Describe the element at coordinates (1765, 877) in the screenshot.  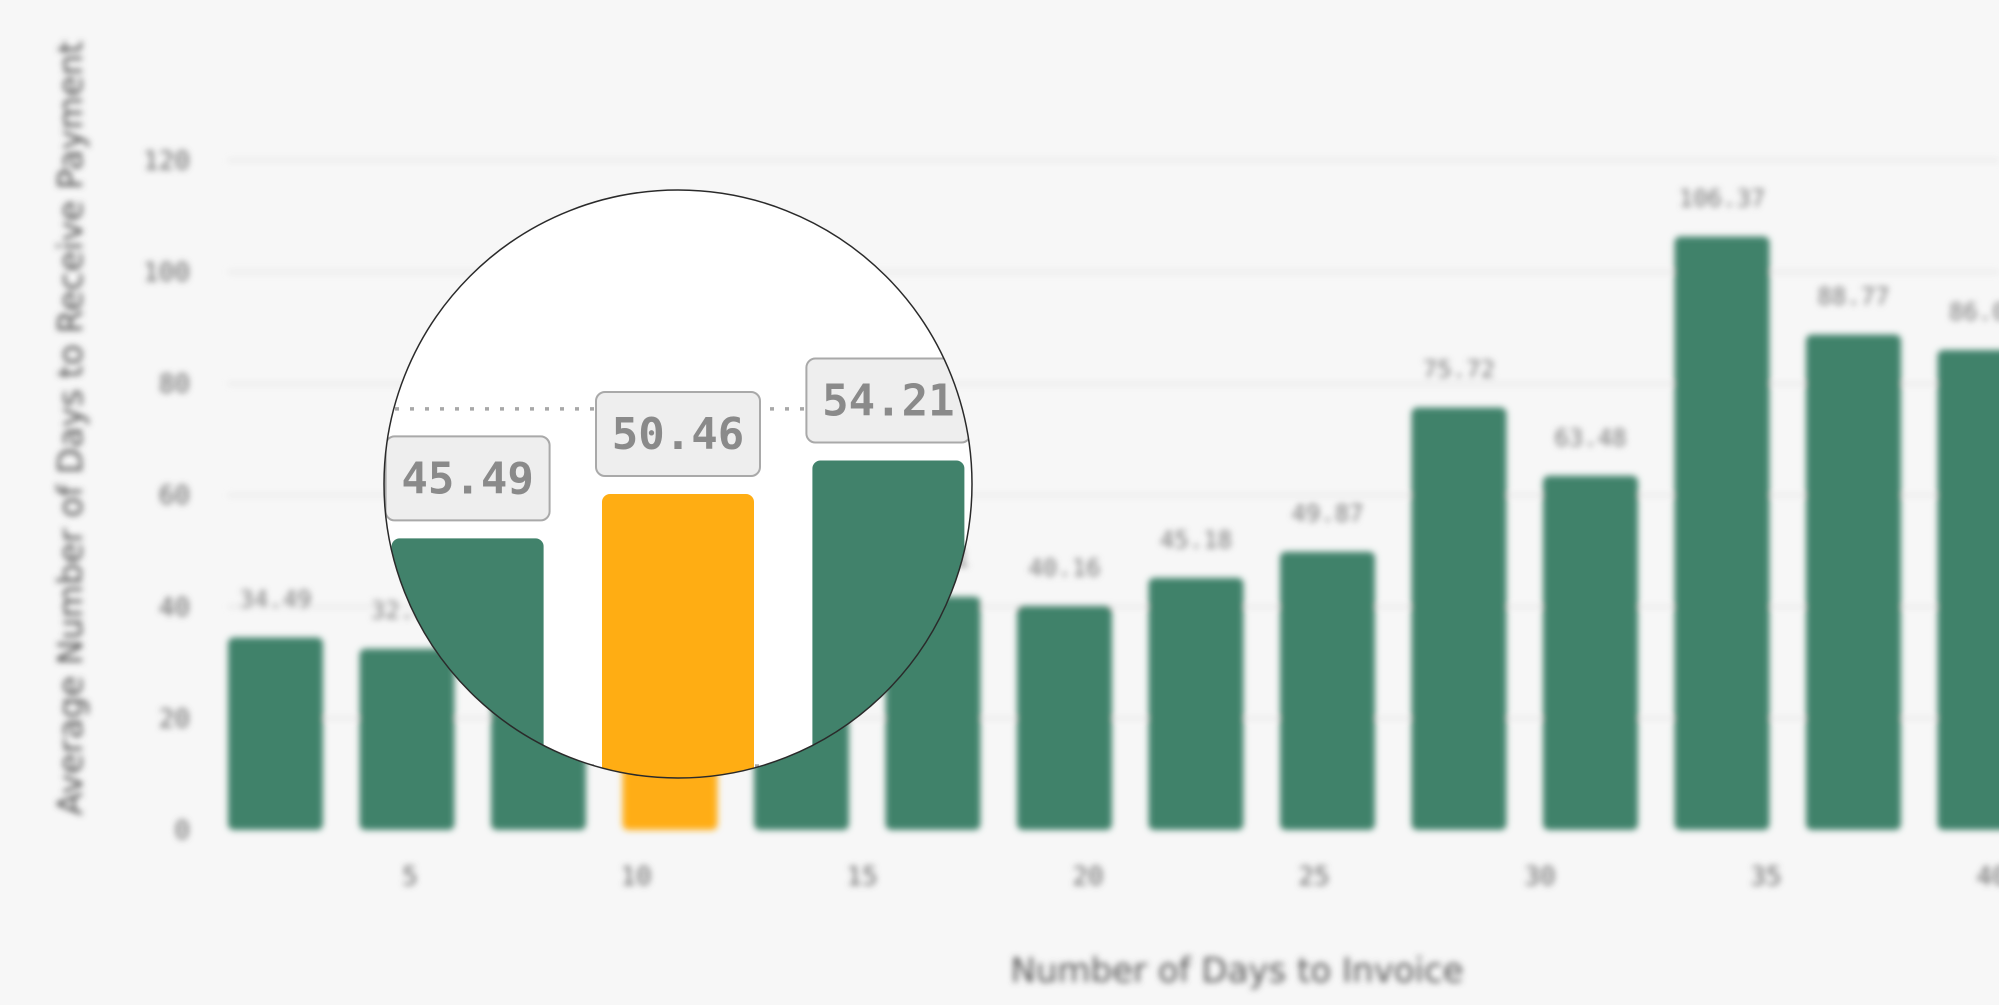
I see `x-tick-label: 35` at that location.